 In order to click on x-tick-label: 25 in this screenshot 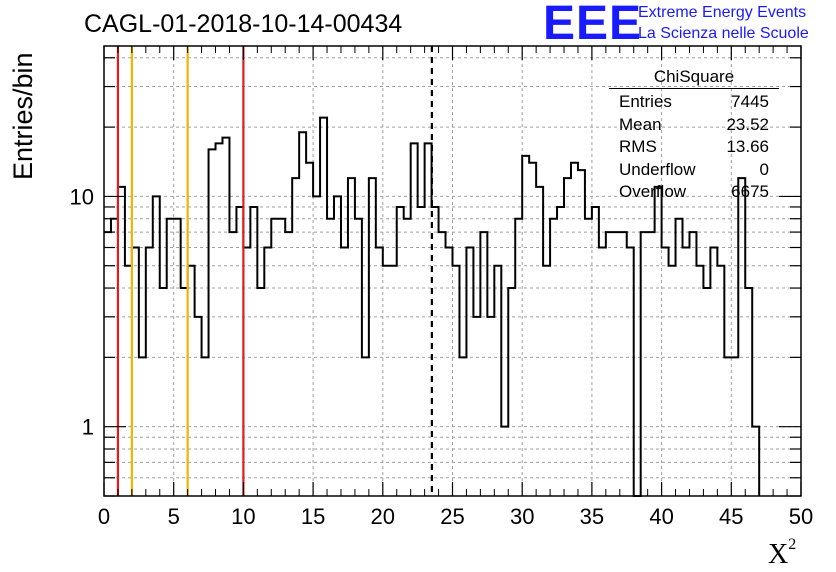, I will do `click(452, 516)`.